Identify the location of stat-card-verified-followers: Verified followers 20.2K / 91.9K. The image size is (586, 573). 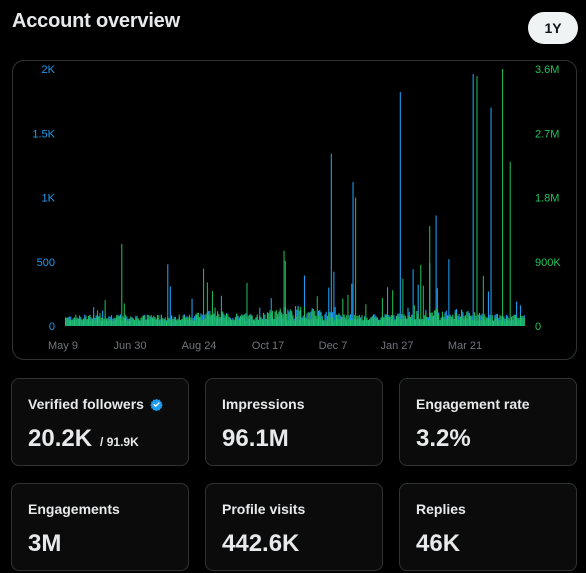
(100, 422).